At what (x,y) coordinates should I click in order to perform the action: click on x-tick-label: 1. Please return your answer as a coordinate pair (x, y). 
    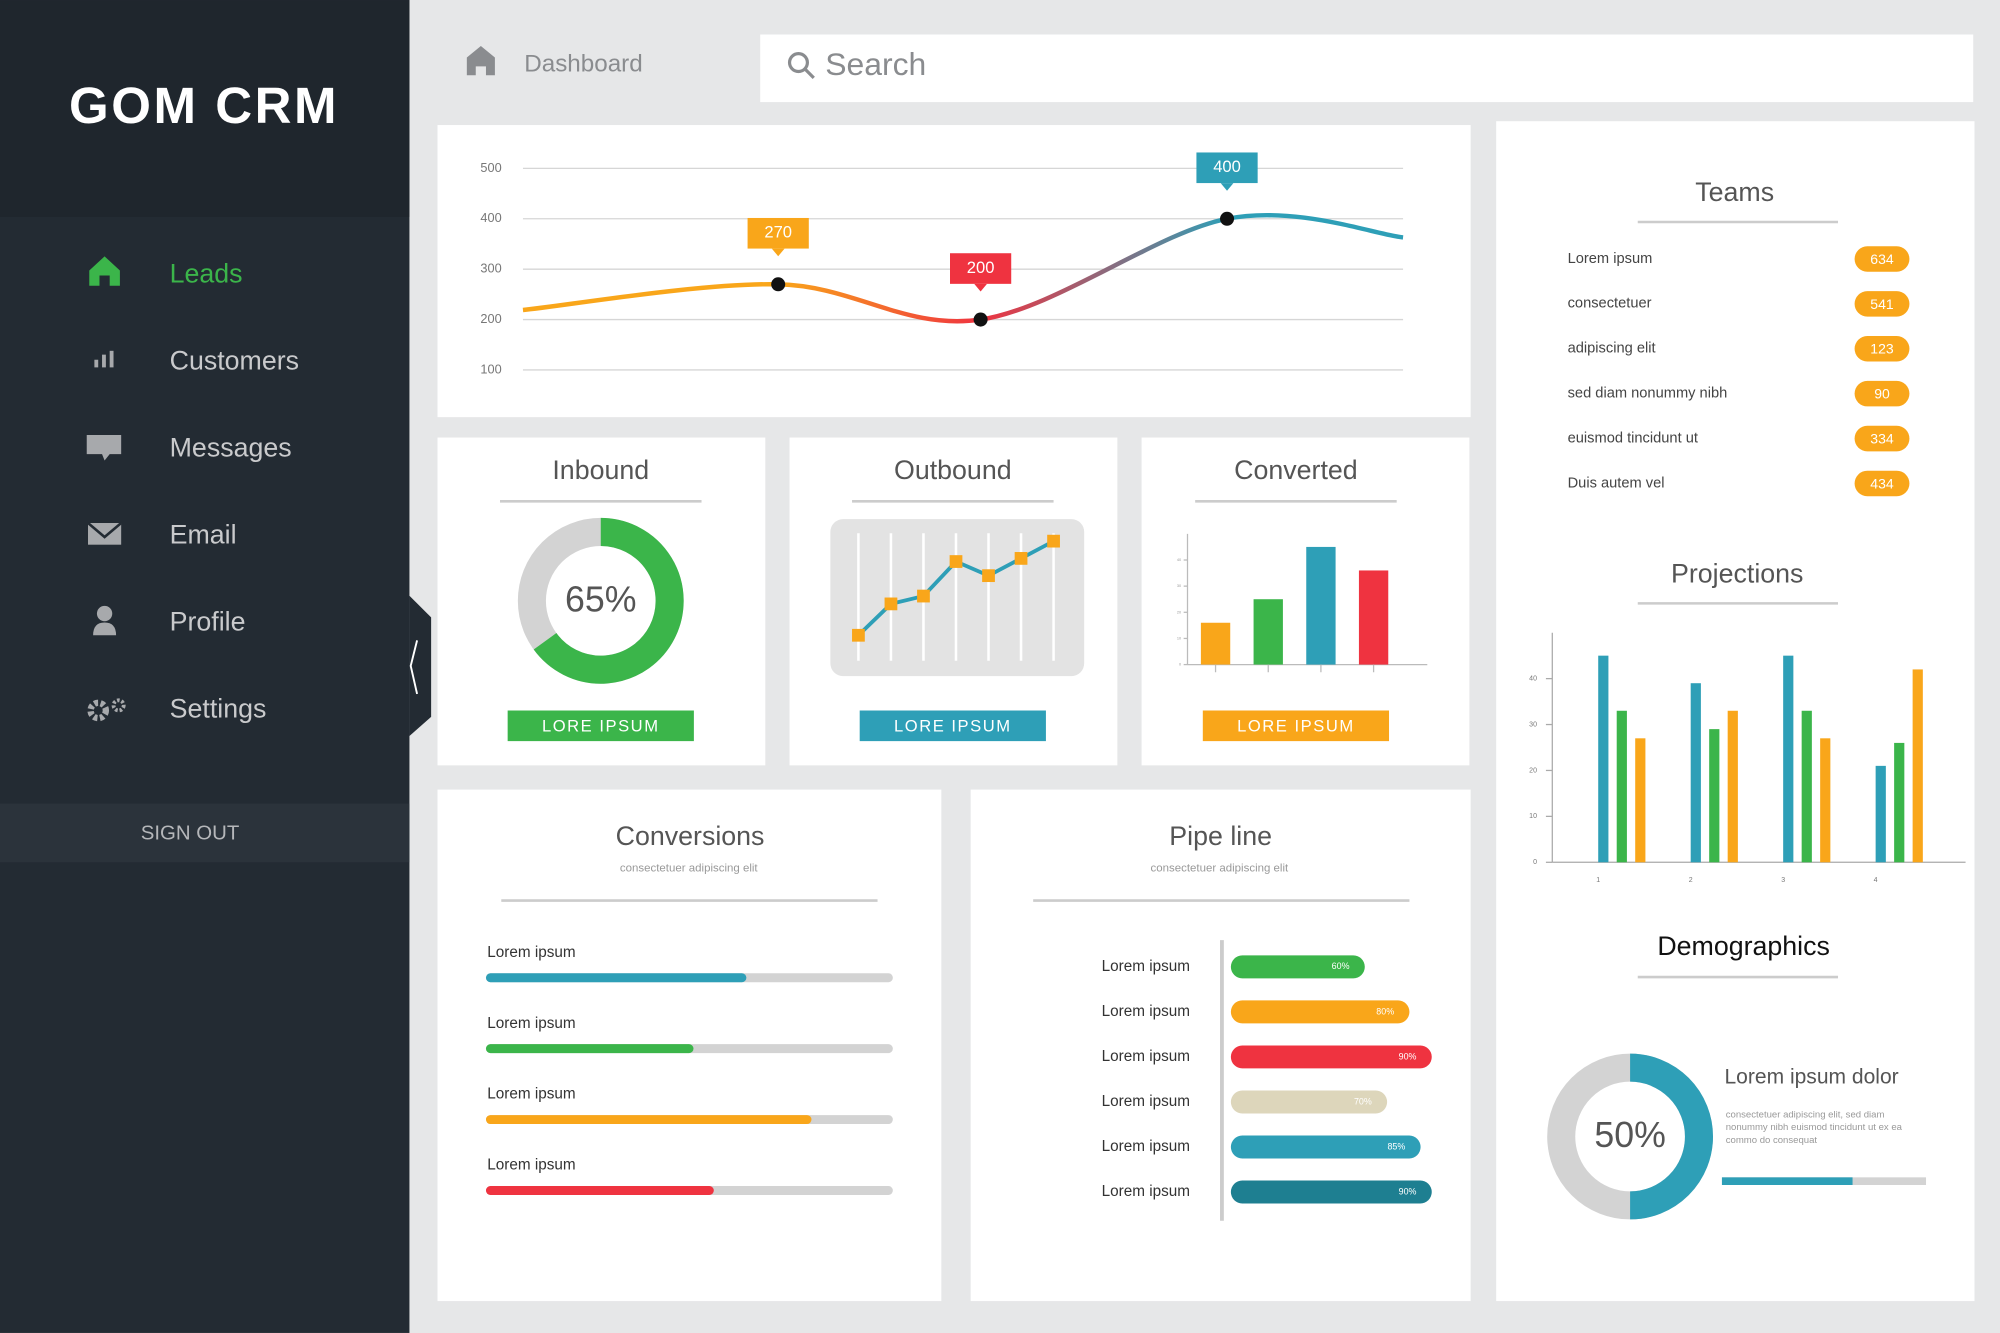
    Looking at the image, I should click on (1598, 880).